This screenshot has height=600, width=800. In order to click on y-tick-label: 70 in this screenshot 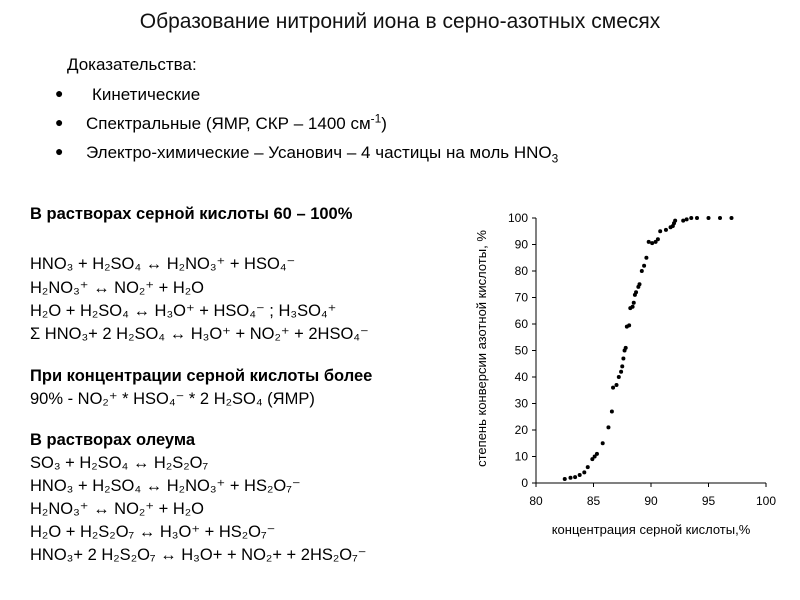, I will do `click(522, 298)`.